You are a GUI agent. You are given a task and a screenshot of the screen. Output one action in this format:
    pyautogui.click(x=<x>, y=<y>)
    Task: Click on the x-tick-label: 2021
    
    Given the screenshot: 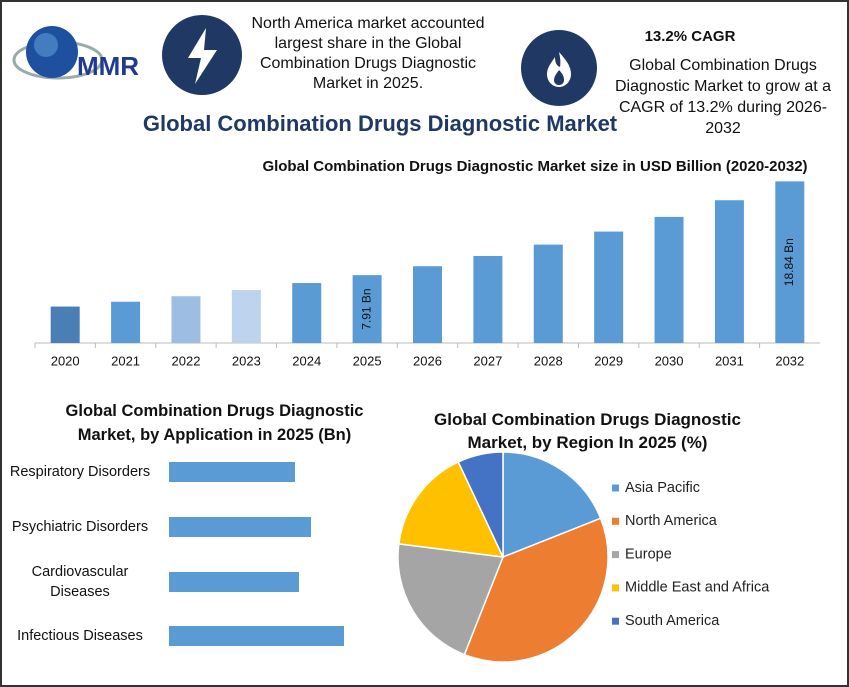 What is the action you would take?
    pyautogui.click(x=125, y=360)
    